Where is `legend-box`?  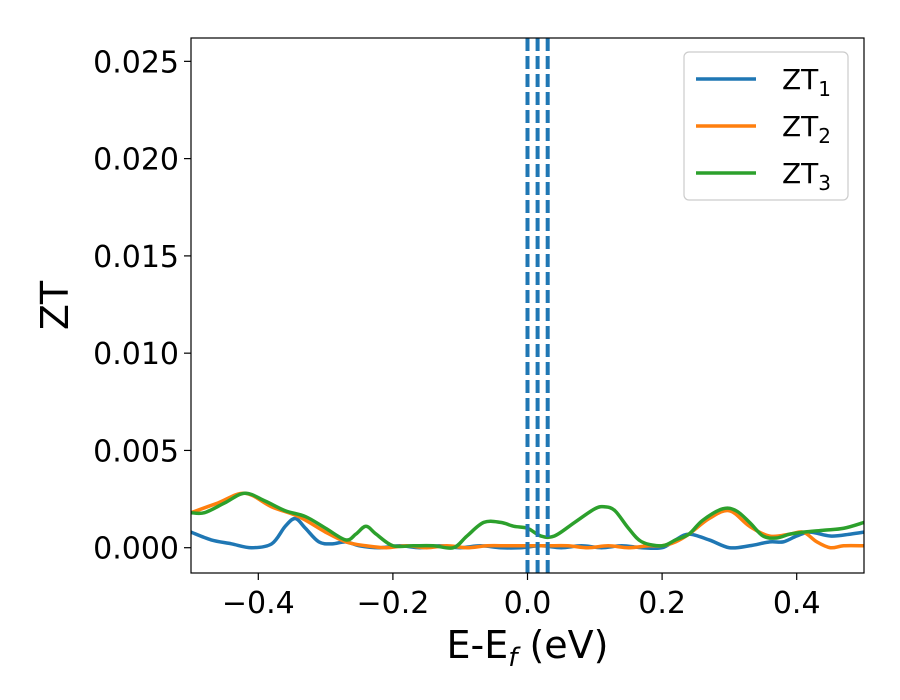
legend-box is located at coordinates (766, 126).